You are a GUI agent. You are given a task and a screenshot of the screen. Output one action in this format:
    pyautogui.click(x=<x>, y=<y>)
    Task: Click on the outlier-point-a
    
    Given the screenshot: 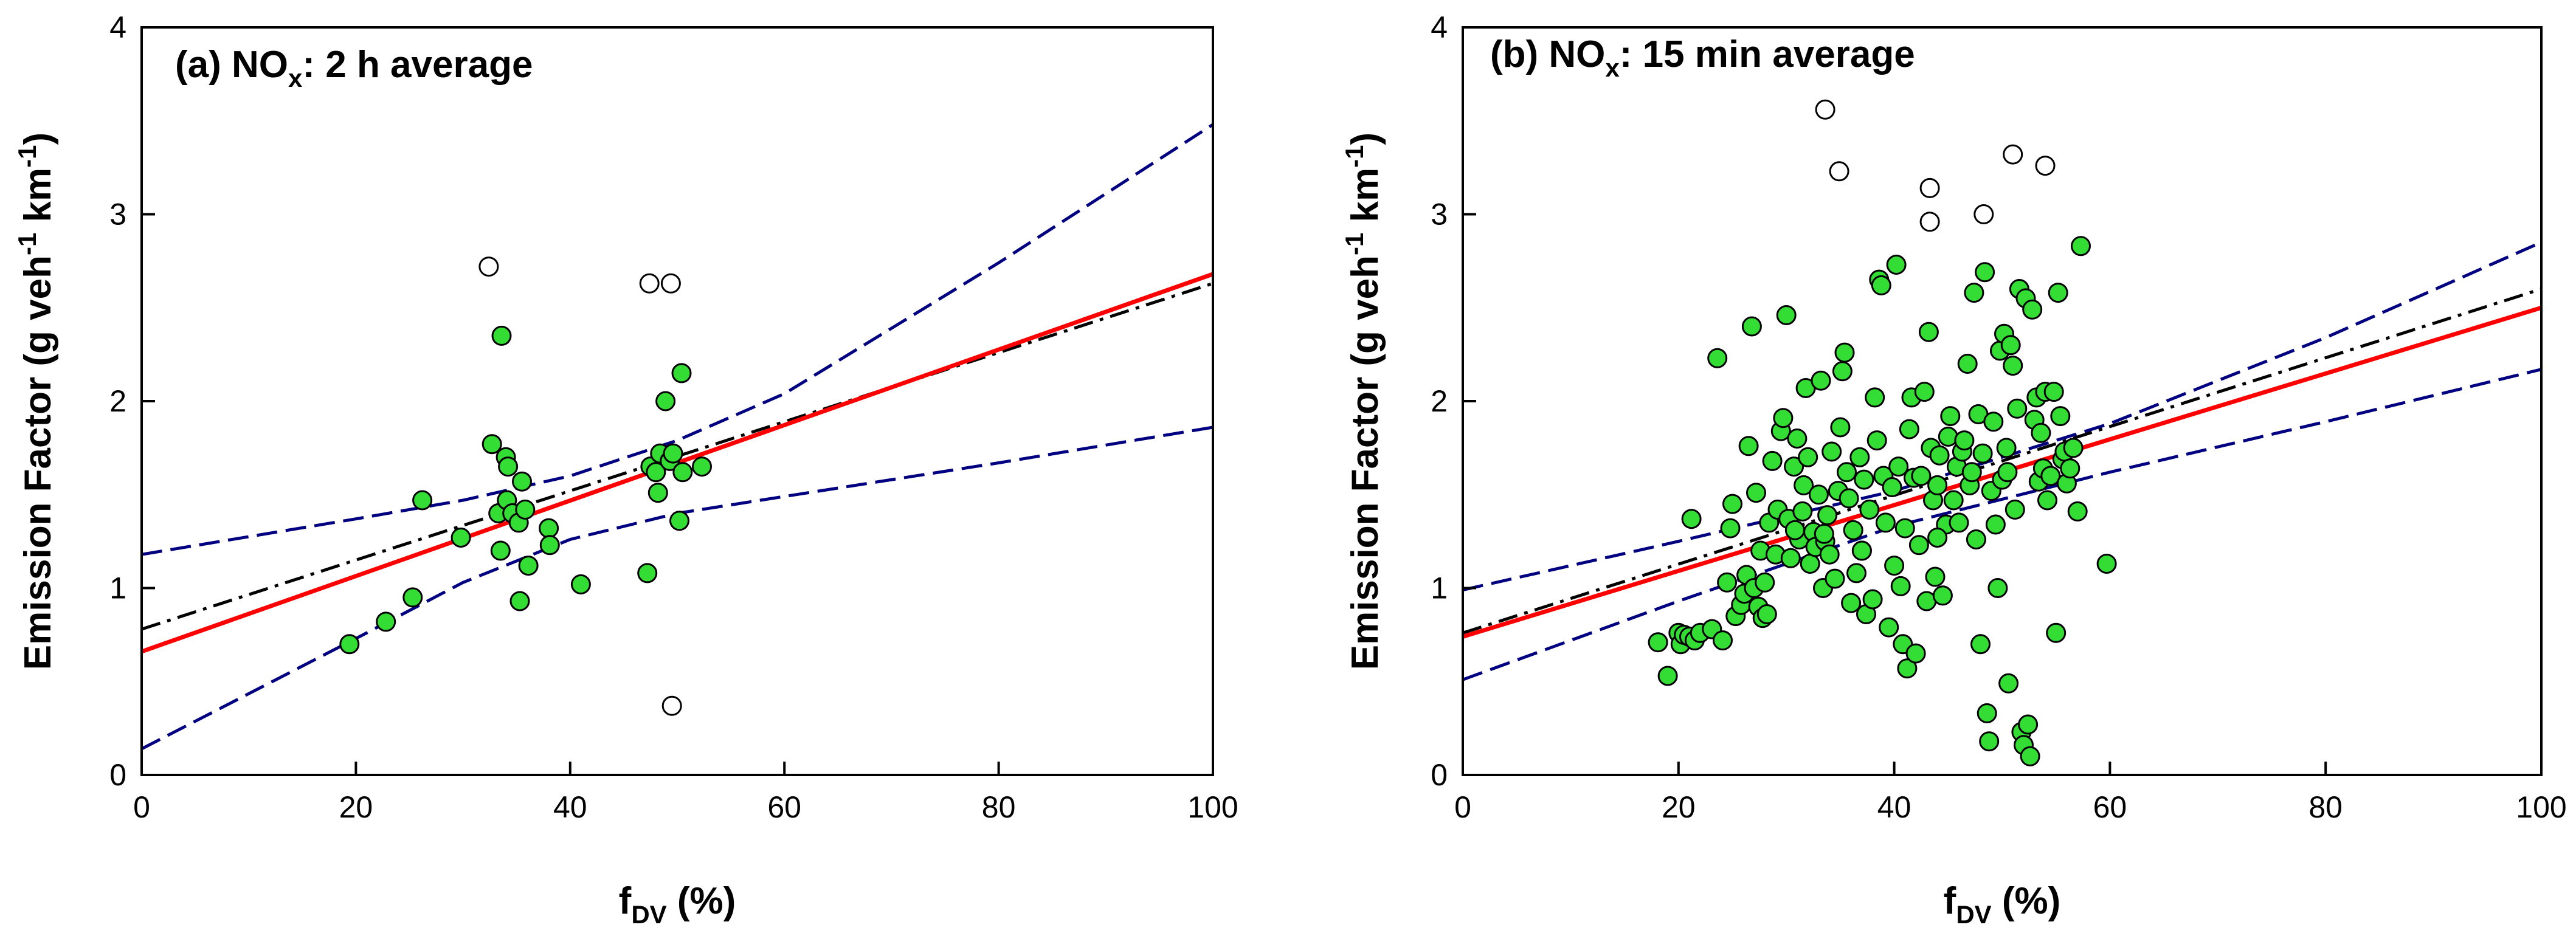 What is the action you would take?
    pyautogui.click(x=489, y=266)
    